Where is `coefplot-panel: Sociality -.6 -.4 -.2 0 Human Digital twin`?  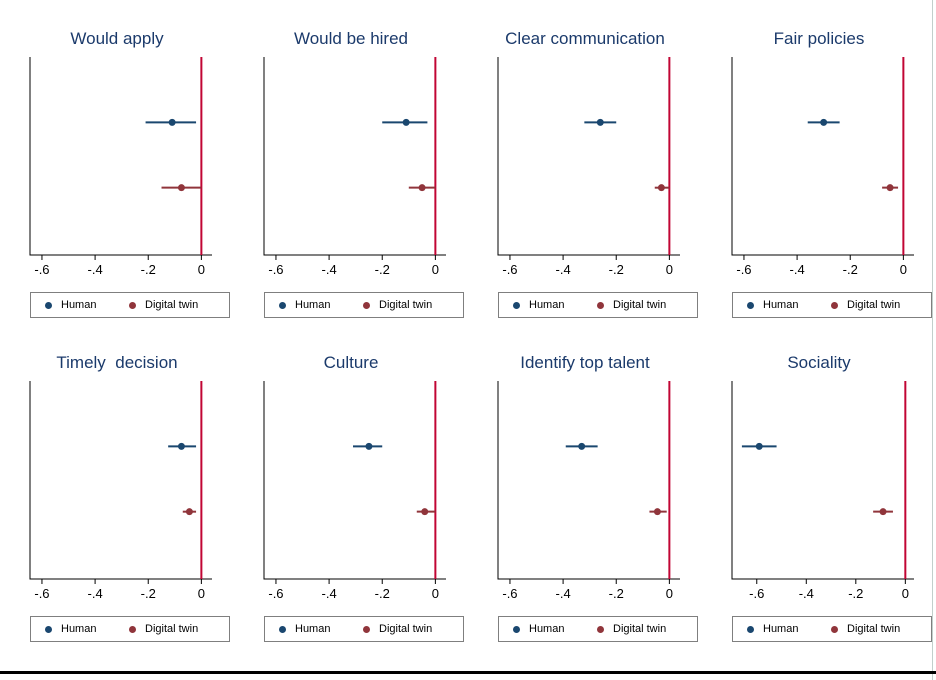
coefplot-panel: Sociality -.6 -.4 -.2 0 Human Digital twin is located at coordinates (819, 496).